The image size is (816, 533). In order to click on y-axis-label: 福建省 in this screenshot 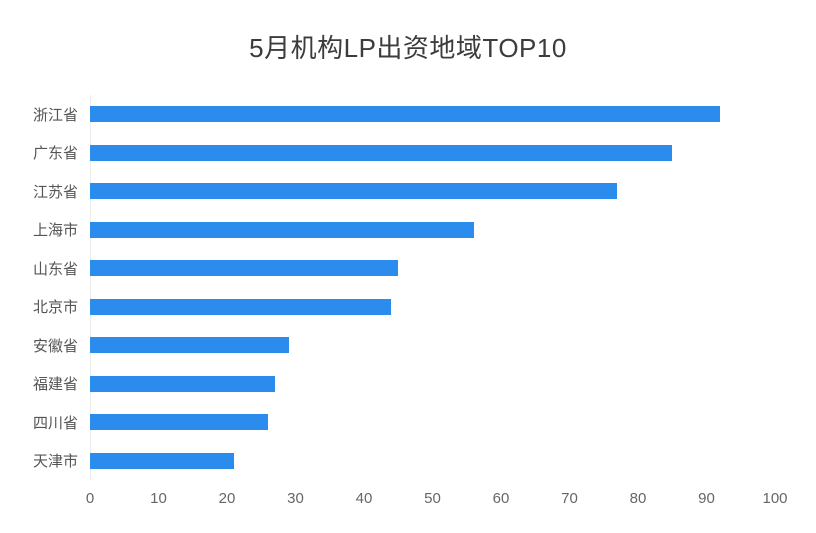, I will do `click(55, 385)`.